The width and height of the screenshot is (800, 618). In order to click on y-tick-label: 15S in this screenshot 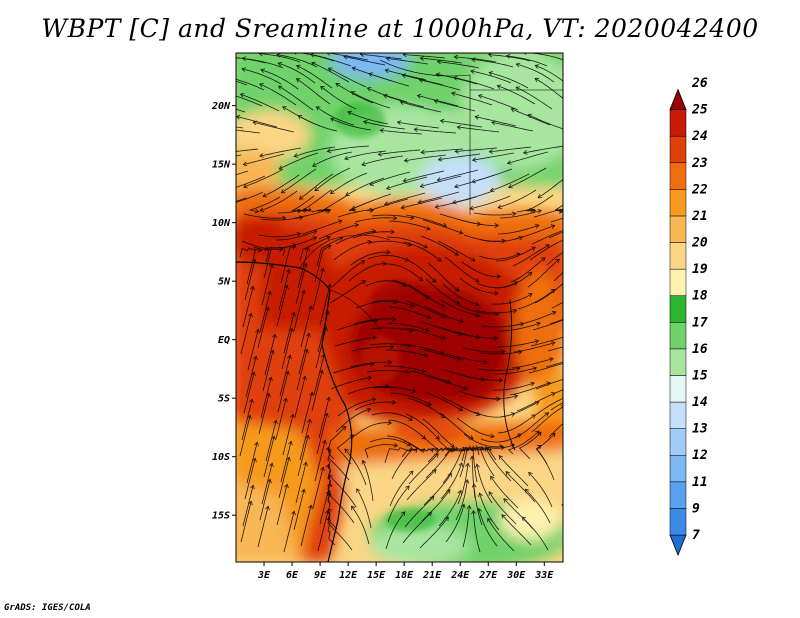, I will do `click(221, 516)`.